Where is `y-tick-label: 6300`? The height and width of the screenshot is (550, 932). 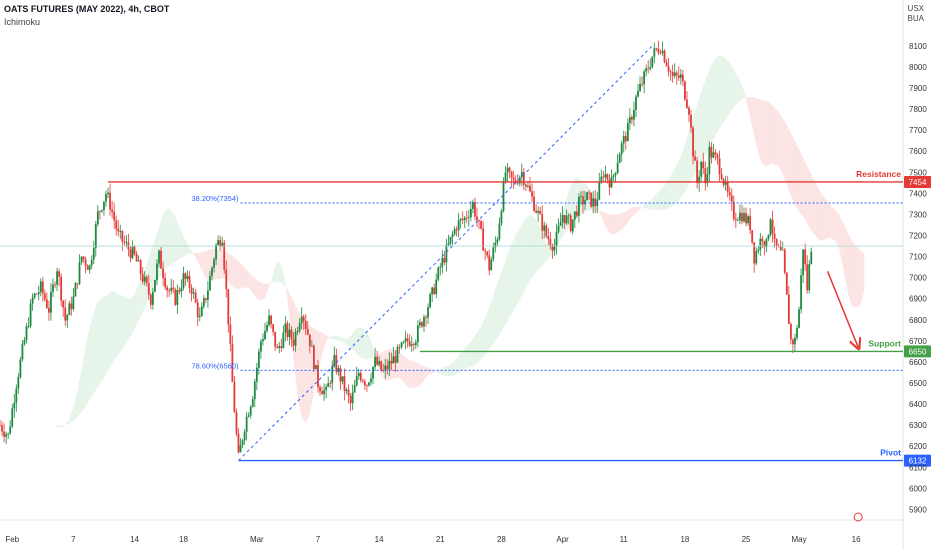
y-tick-label: 6300 is located at coordinates (918, 425).